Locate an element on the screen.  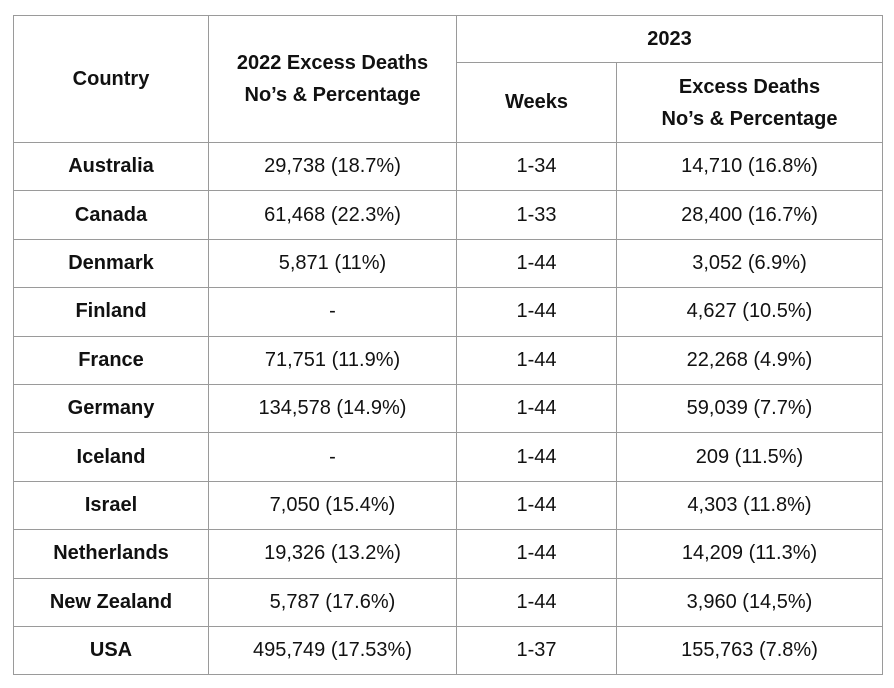
header-country: Country is located at coordinates (111, 79).